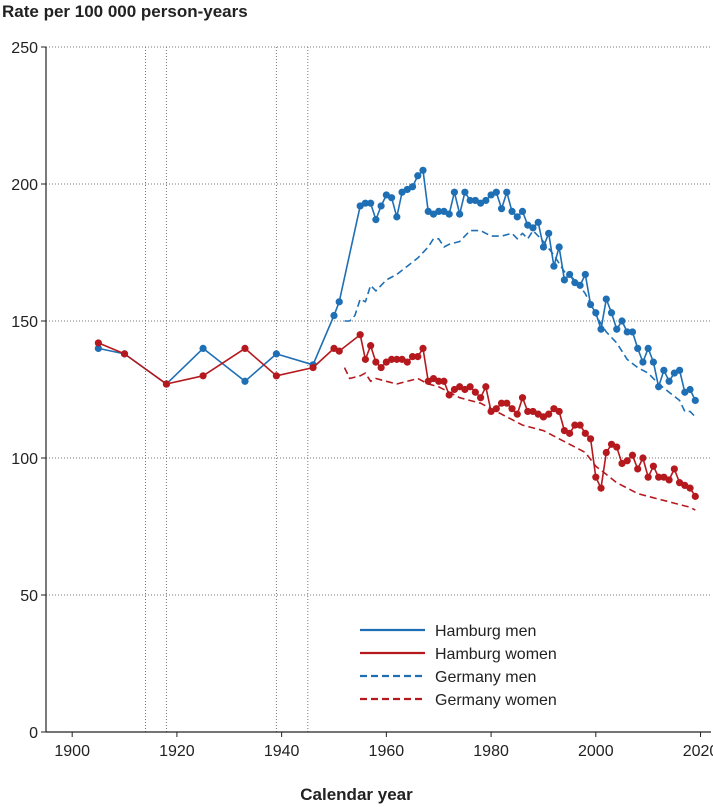  Describe the element at coordinates (24, 185) in the screenshot. I see `y-tick-label: 200` at that location.